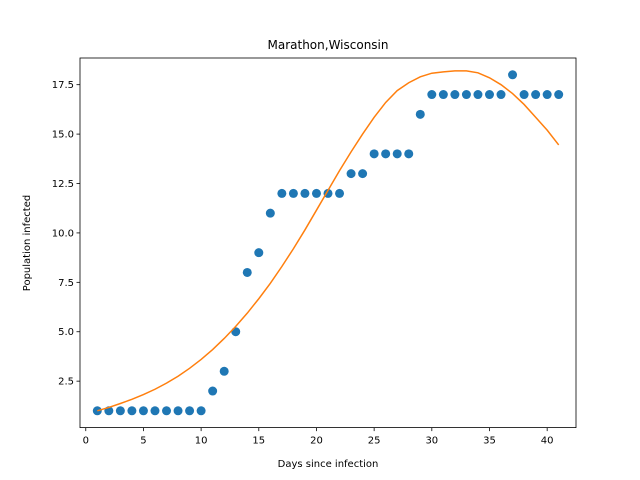 Image resolution: width=640 pixels, height=480 pixels. Describe the element at coordinates (431, 441) in the screenshot. I see `x-tick-label: 30` at that location.